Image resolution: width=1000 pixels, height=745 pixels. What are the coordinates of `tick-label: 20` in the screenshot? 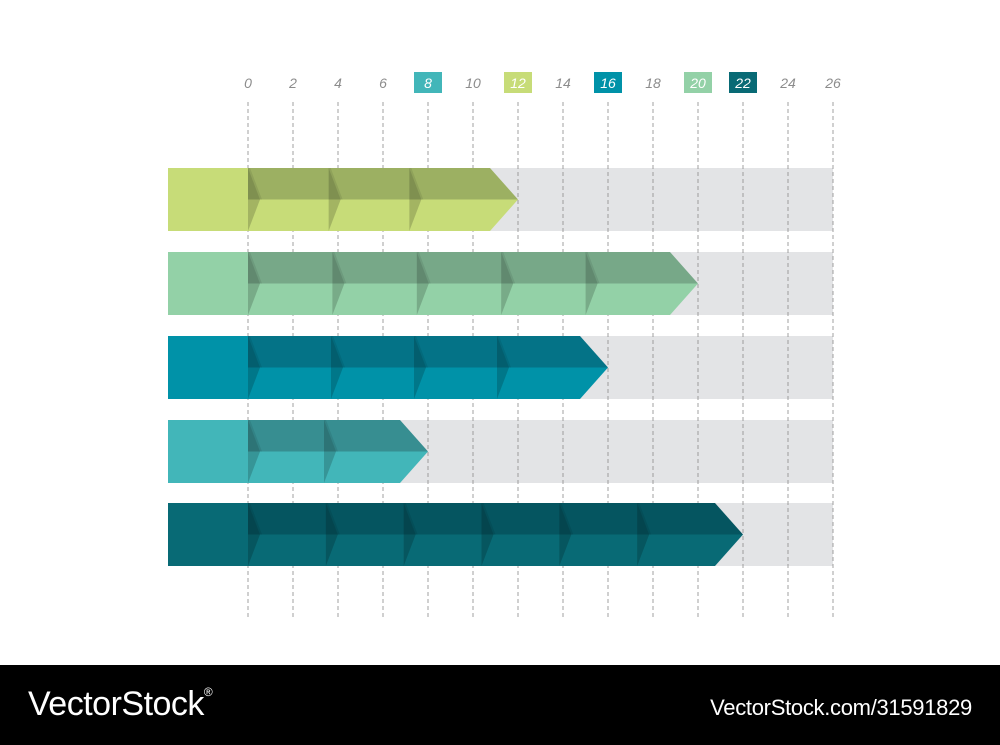 It's located at (697, 83).